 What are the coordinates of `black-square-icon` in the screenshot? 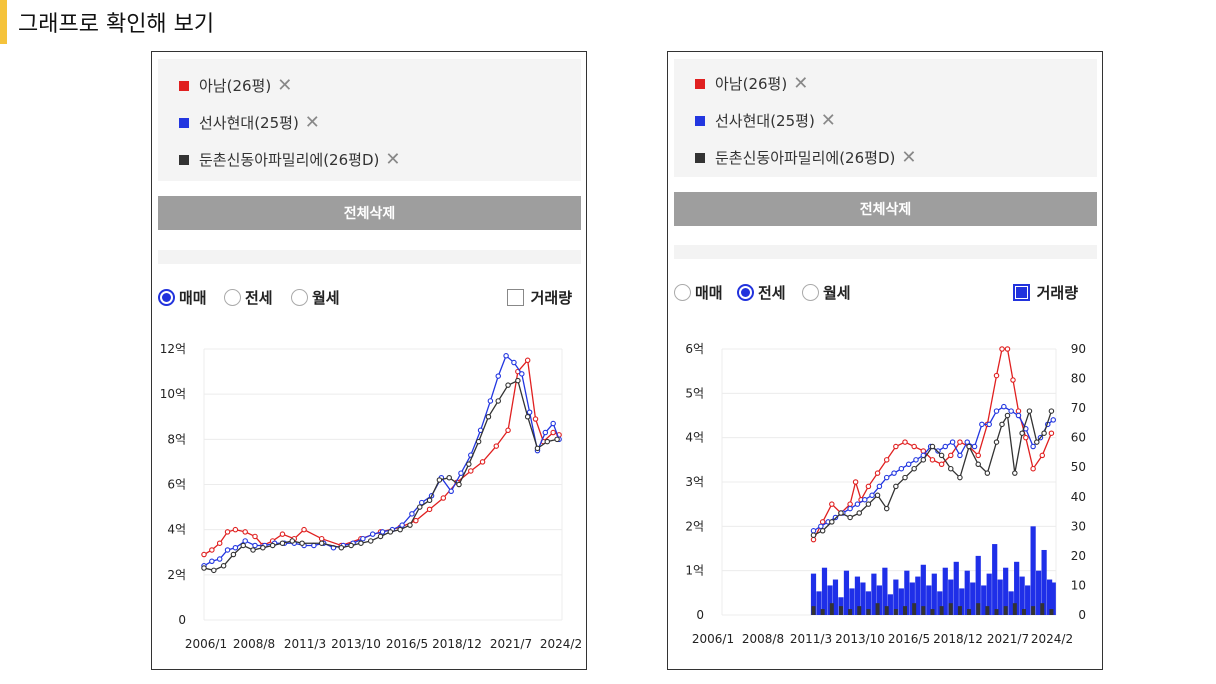 It's located at (184, 159).